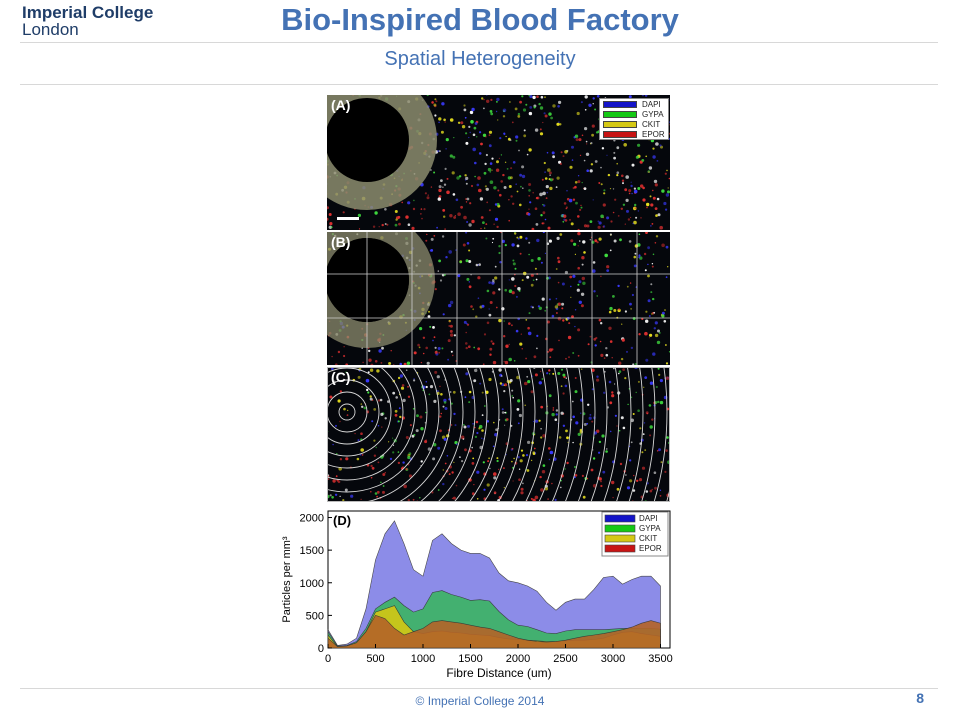 Image resolution: width=960 pixels, height=720 pixels. Describe the element at coordinates (312, 551) in the screenshot. I see `y-tick-label: 1500` at that location.